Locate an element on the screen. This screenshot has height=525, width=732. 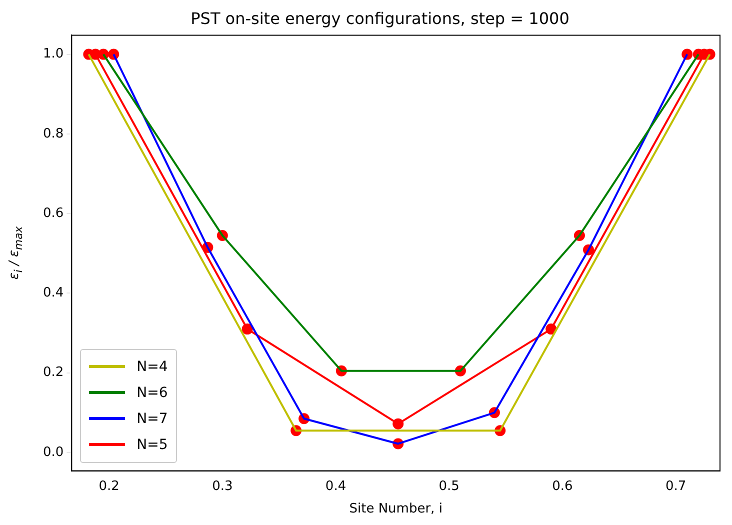
y-tick-label: 0.6 is located at coordinates (53, 213).